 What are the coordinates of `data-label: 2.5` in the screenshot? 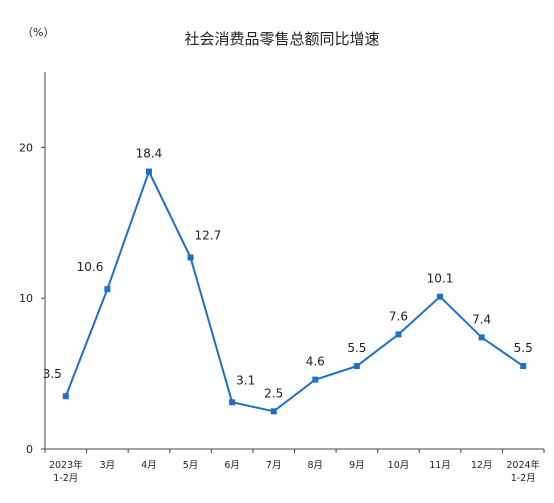 It's located at (273, 393).